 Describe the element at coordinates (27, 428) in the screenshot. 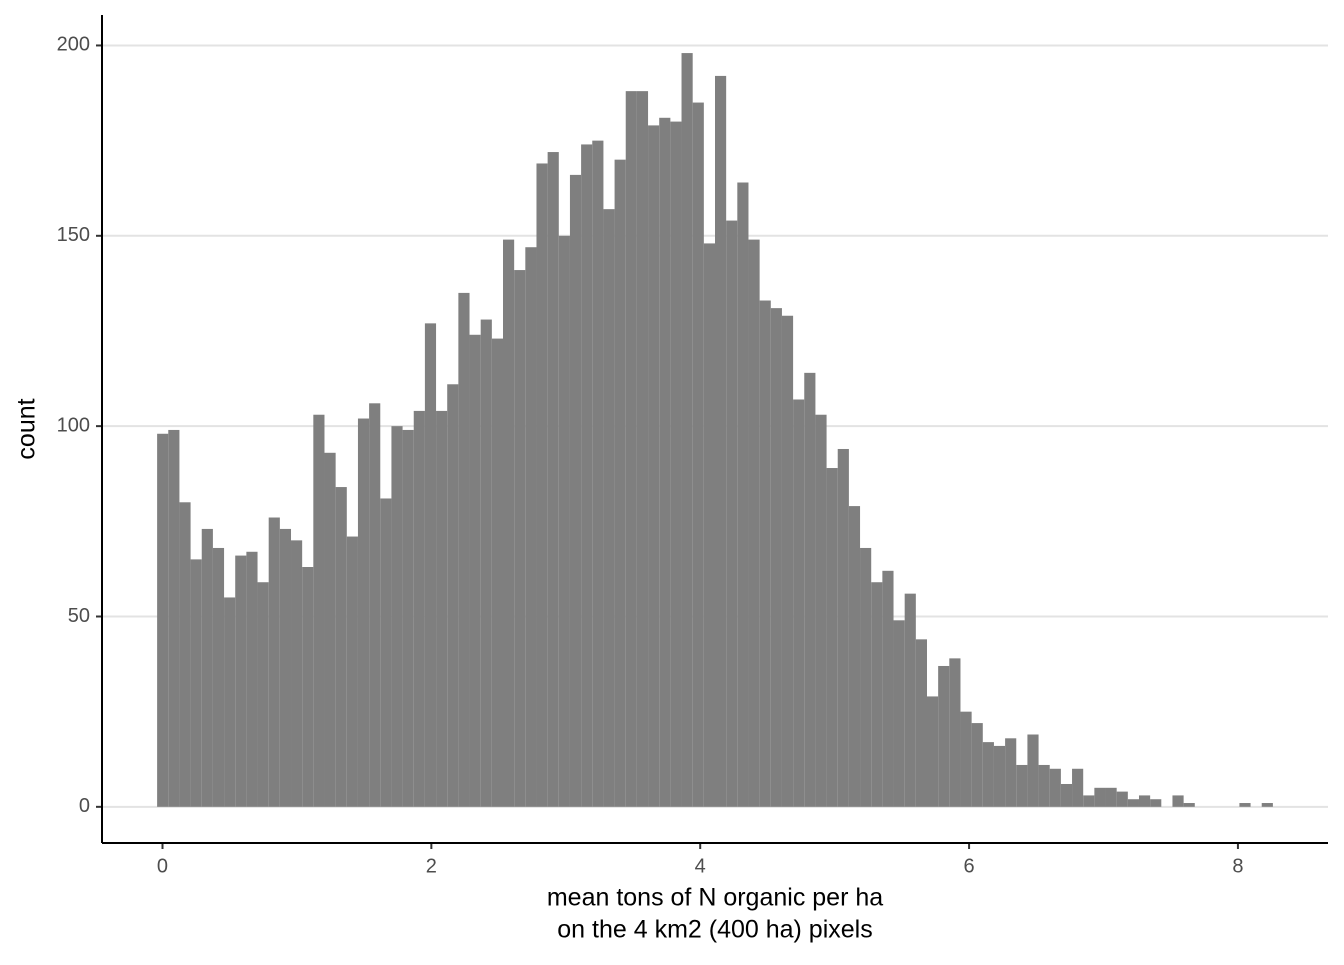

I see `y-axis-label: count` at that location.